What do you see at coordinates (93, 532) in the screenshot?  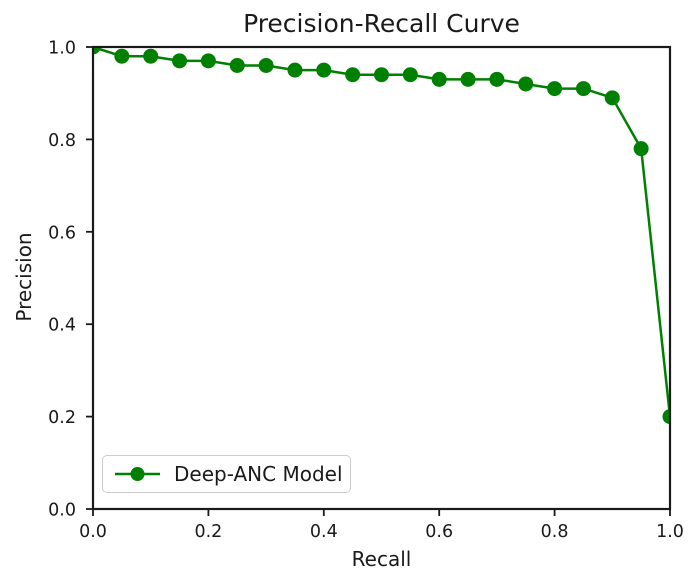 I see `x-tick-label: 0.0` at bounding box center [93, 532].